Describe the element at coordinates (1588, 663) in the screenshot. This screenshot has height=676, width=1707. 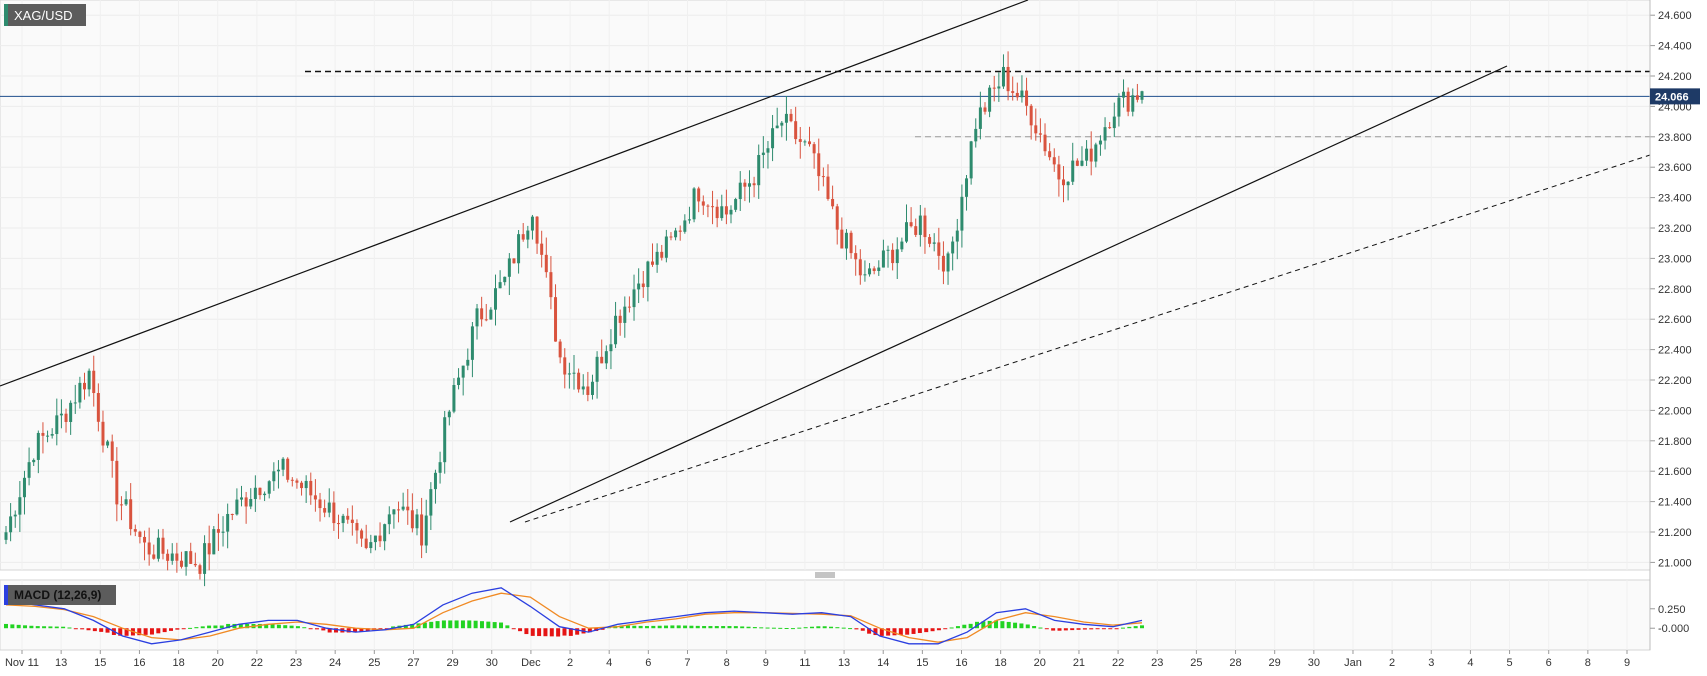
I see `x-tick-label: 8` at that location.